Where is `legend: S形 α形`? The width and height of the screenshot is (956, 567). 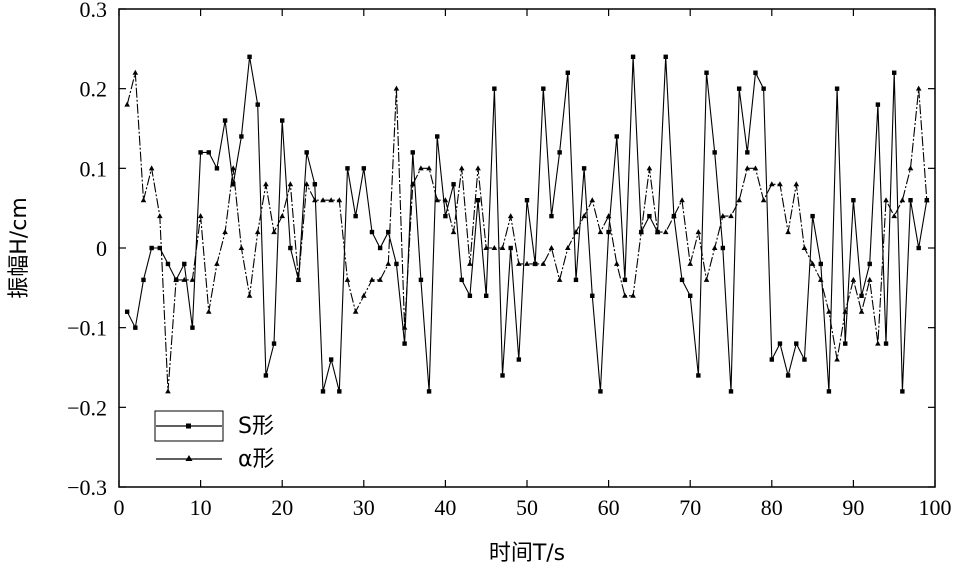
legend: S形 α形 is located at coordinates (214, 441).